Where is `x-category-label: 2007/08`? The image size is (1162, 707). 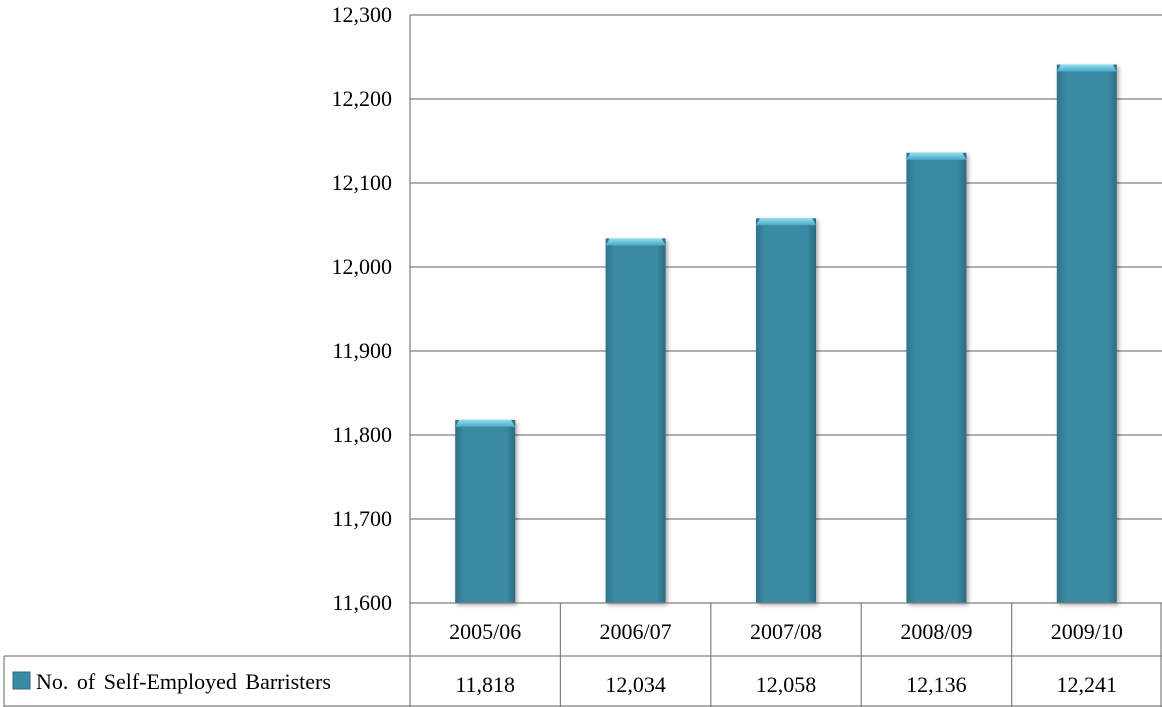
x-category-label: 2007/08 is located at coordinates (786, 631).